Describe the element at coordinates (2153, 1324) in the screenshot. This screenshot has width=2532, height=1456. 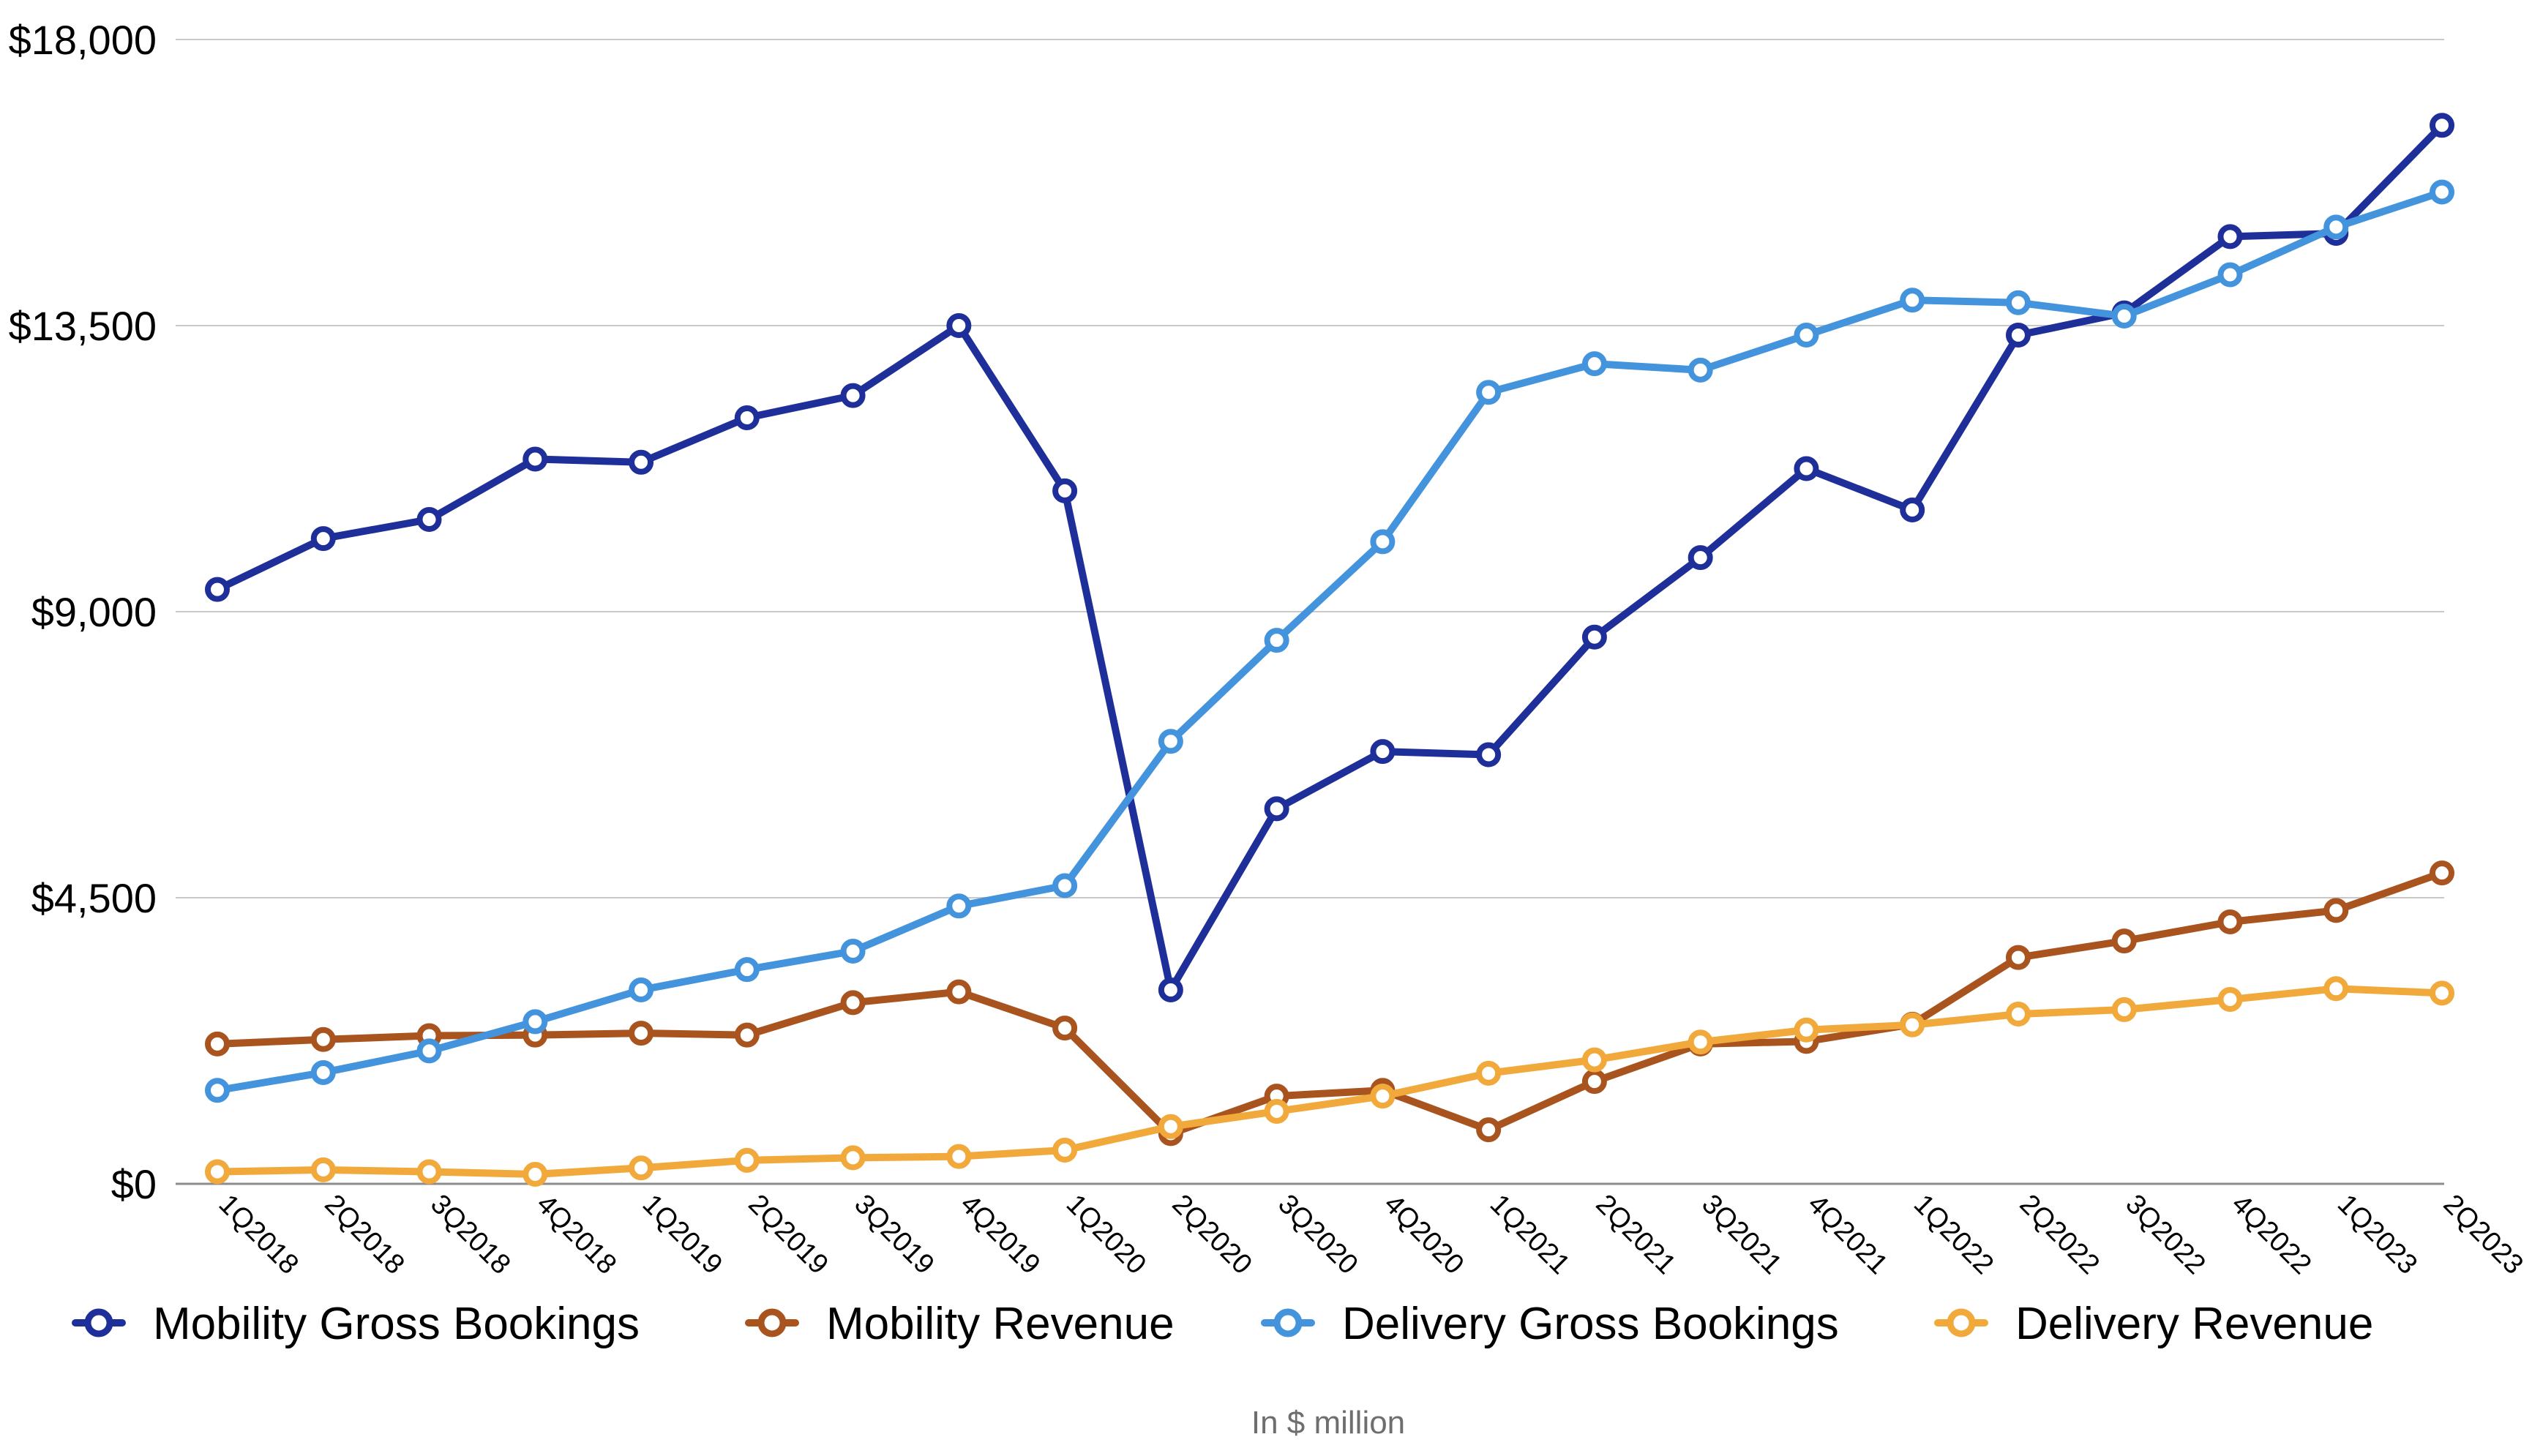
I see `legend-item: Delivery Revenue` at that location.